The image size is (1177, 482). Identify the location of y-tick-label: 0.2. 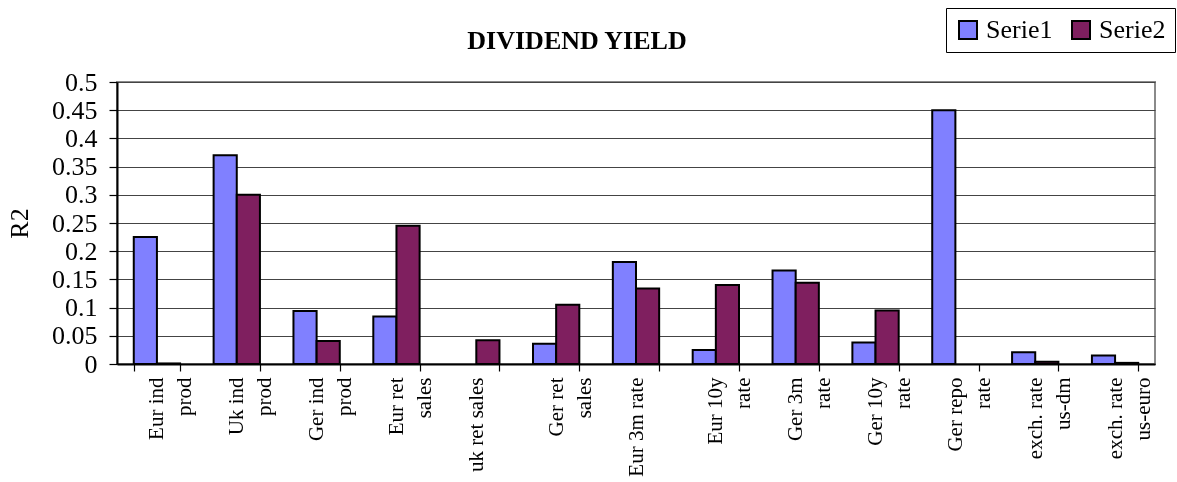
(81, 251).